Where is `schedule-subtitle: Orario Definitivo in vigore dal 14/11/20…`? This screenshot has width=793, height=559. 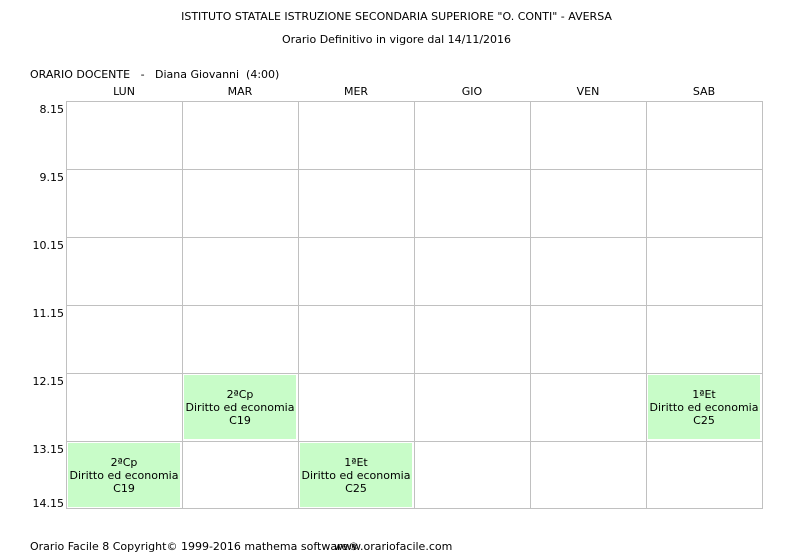 schedule-subtitle: Orario Definitivo in vigore dal 14/11/20… is located at coordinates (396, 39).